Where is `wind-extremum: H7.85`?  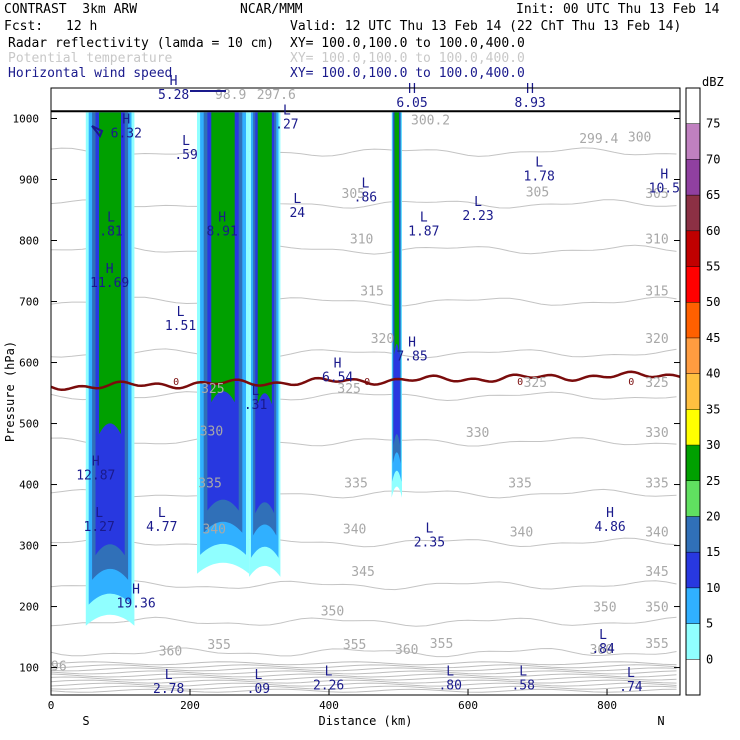
wind-extremum: H7.85 is located at coordinates (411, 349).